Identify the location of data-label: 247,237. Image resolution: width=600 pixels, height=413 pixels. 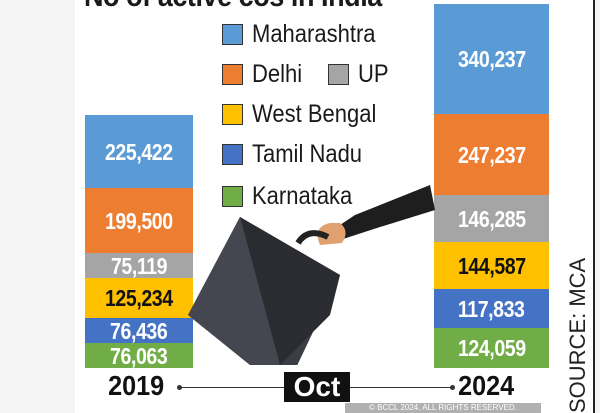
(491, 154).